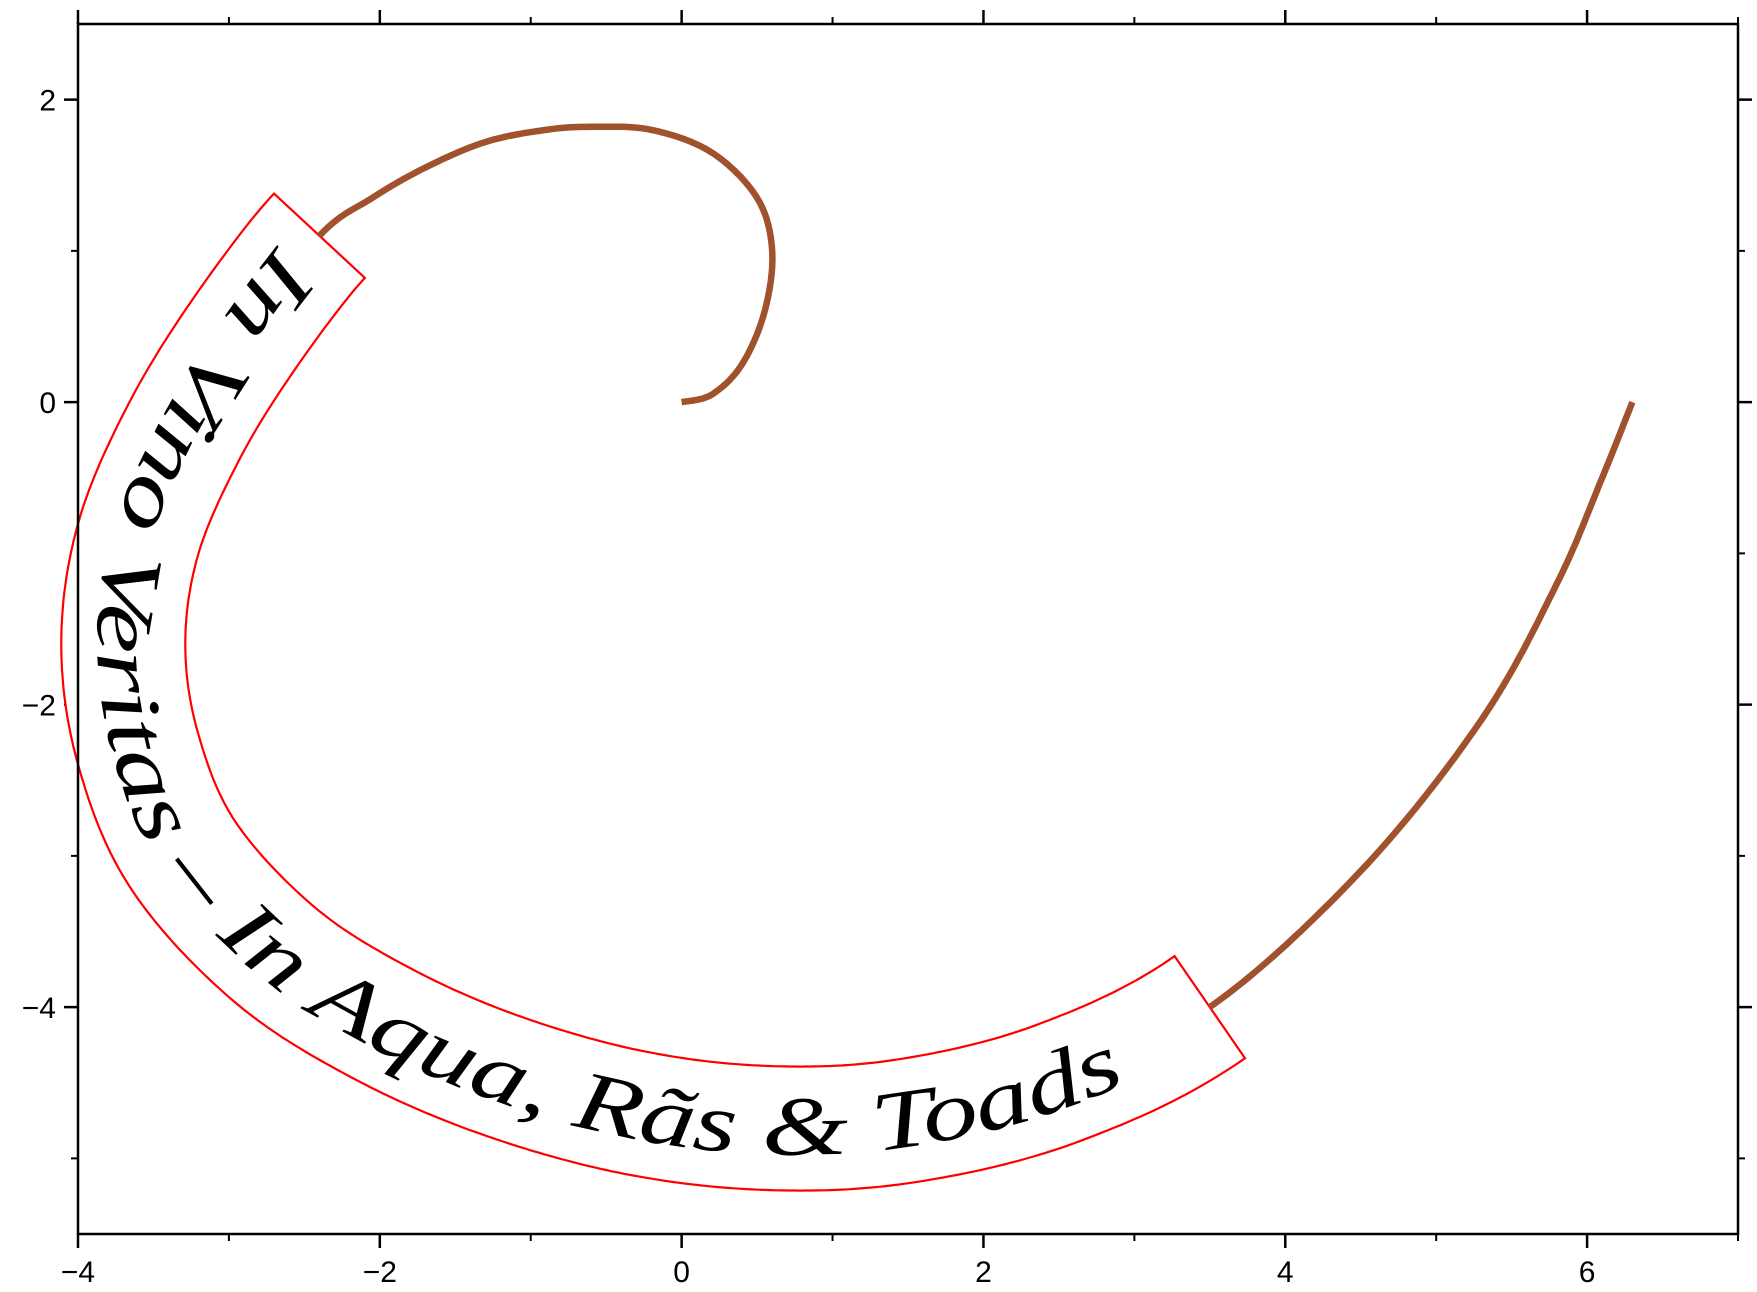 The image size is (1757, 1292). What do you see at coordinates (1421, 705) in the screenshot?
I see `series-line-outer` at bounding box center [1421, 705].